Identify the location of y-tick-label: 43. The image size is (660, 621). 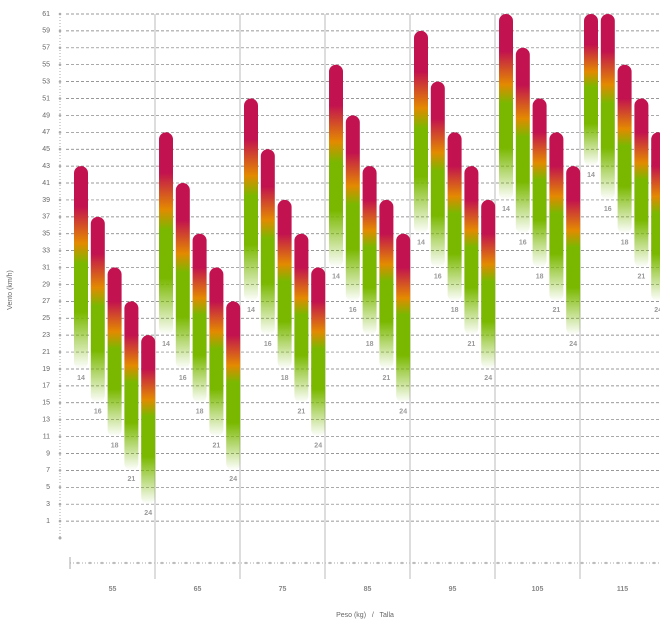
(46, 166).